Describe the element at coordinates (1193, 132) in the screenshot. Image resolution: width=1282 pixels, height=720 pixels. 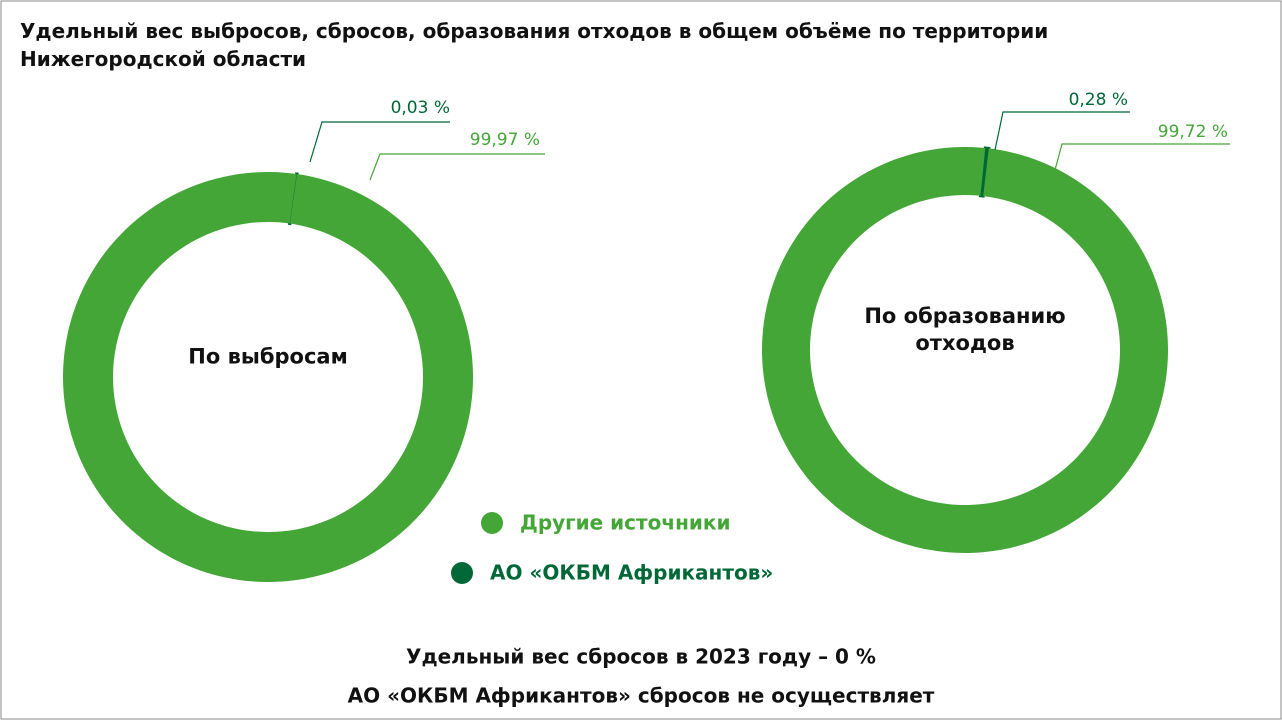
I see `data-label: 99,72 %` at that location.